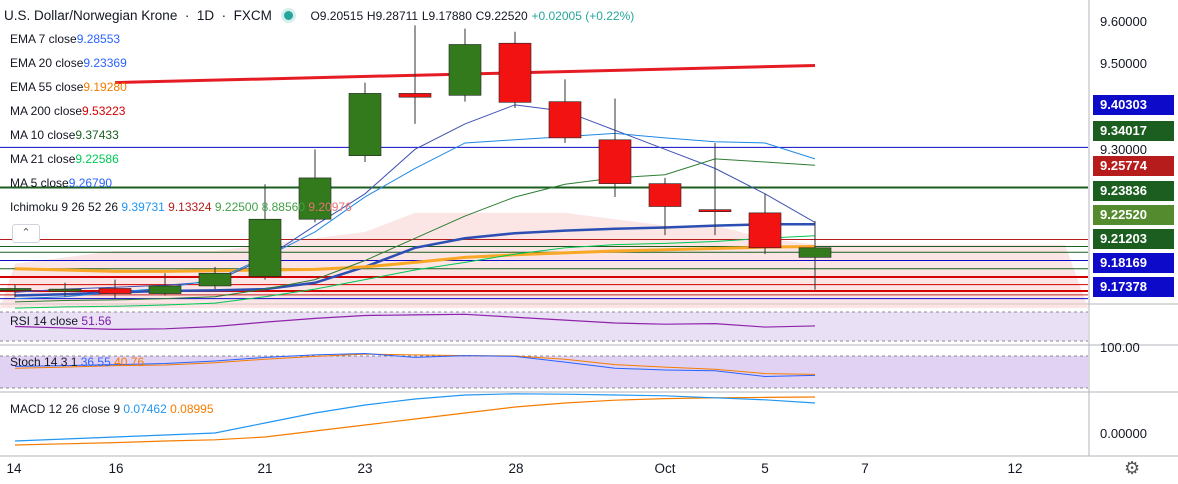 This screenshot has width=1178, height=484. Describe the element at coordinates (1133, 215) in the screenshot. I see `price-tag: 9.22520` at that location.